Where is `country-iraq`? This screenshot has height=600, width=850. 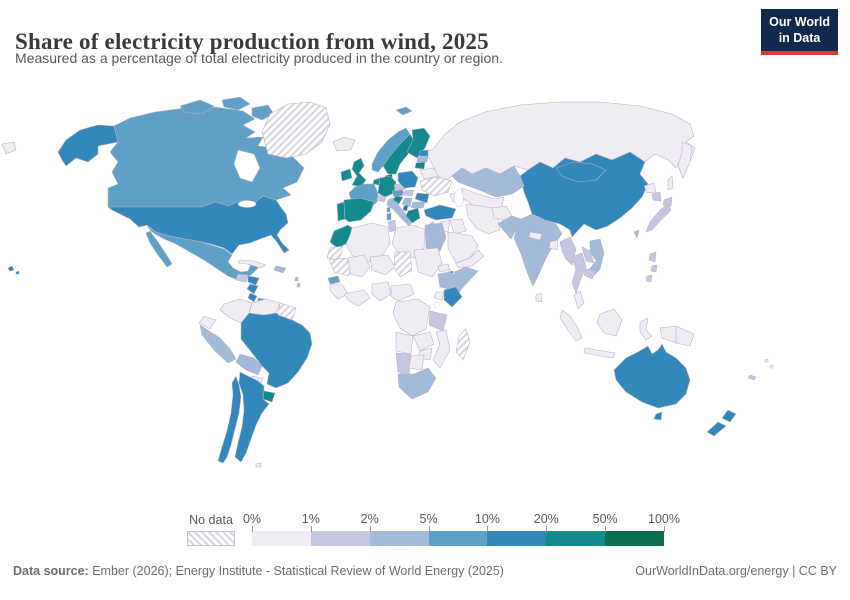 country-iraq is located at coordinates (458, 226).